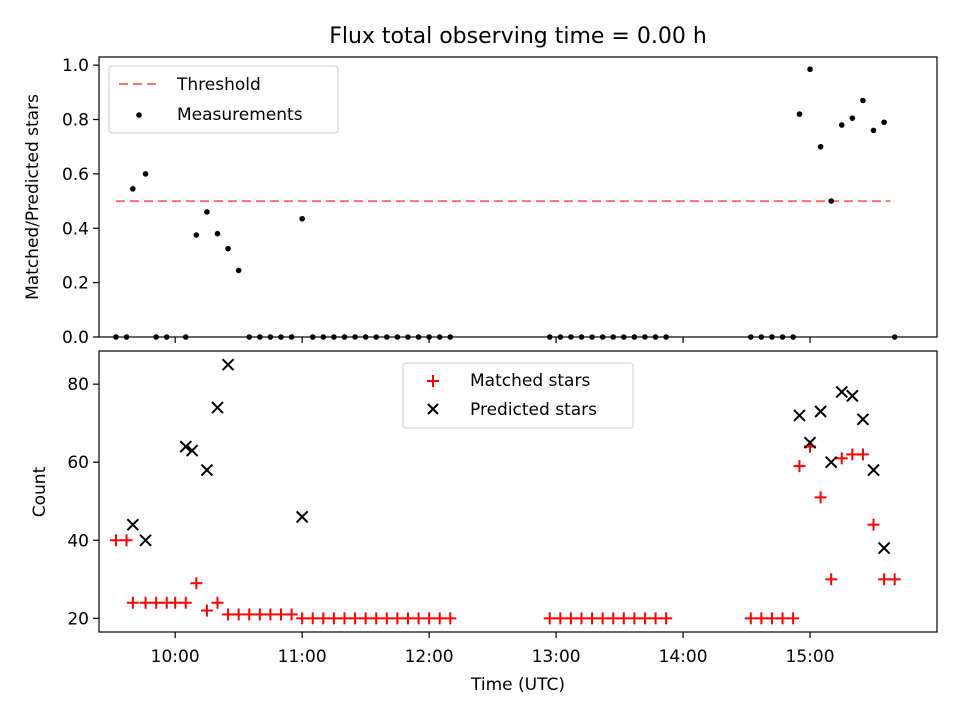 The width and height of the screenshot is (960, 720). What do you see at coordinates (75, 229) in the screenshot?
I see `top-y-tick-label: 0.4` at bounding box center [75, 229].